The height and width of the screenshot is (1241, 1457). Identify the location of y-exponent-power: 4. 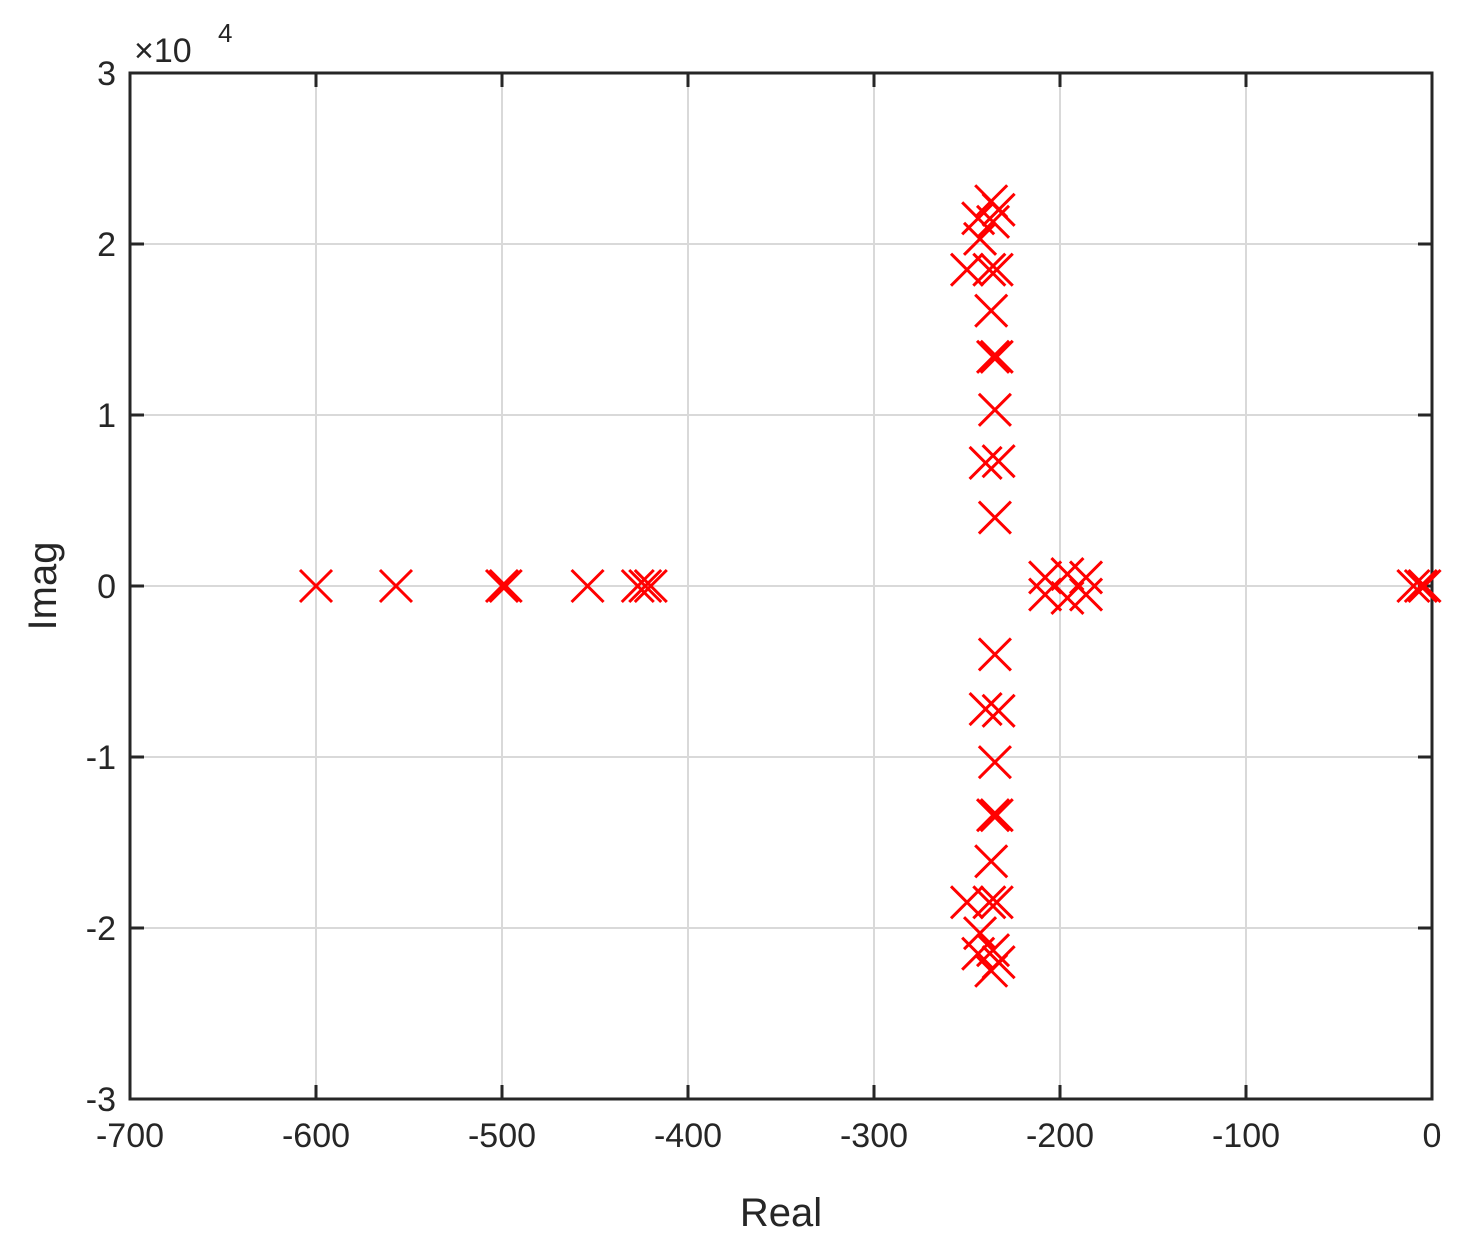
(225, 33).